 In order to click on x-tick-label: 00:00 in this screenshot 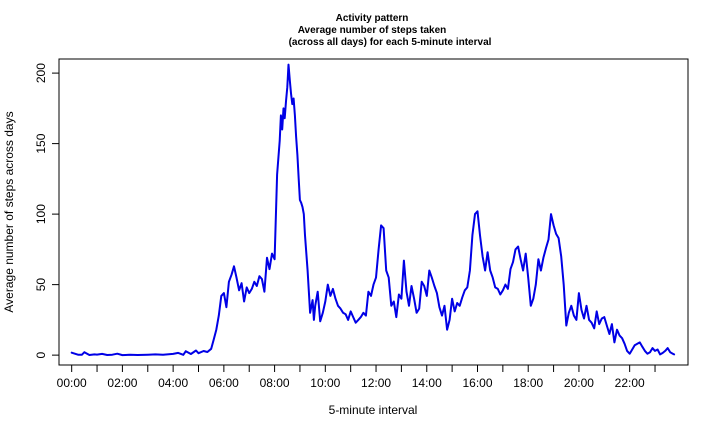, I will do `click(72, 383)`.